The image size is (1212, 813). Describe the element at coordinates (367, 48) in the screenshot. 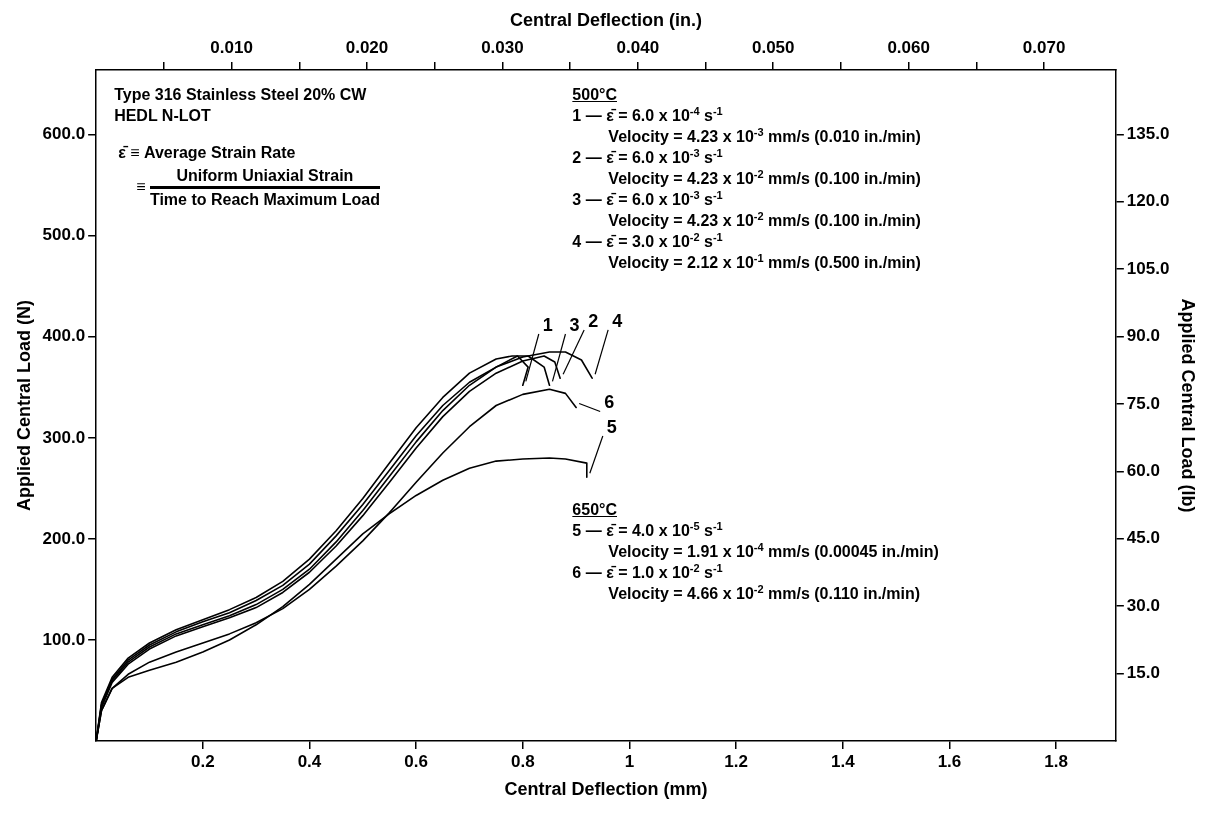

I see `x2-tick-label: 0.020` at that location.